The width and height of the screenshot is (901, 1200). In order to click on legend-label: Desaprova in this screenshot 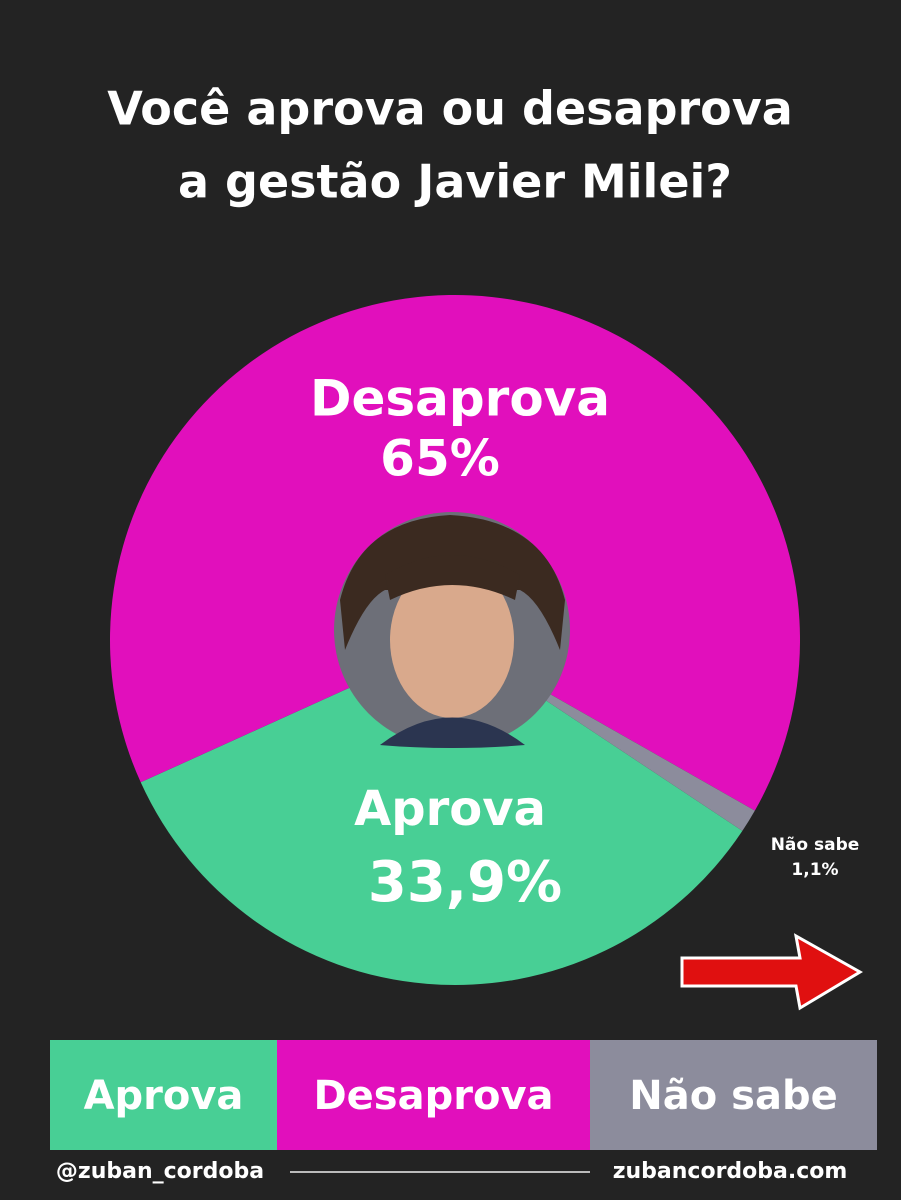, I will do `click(433, 1096)`.